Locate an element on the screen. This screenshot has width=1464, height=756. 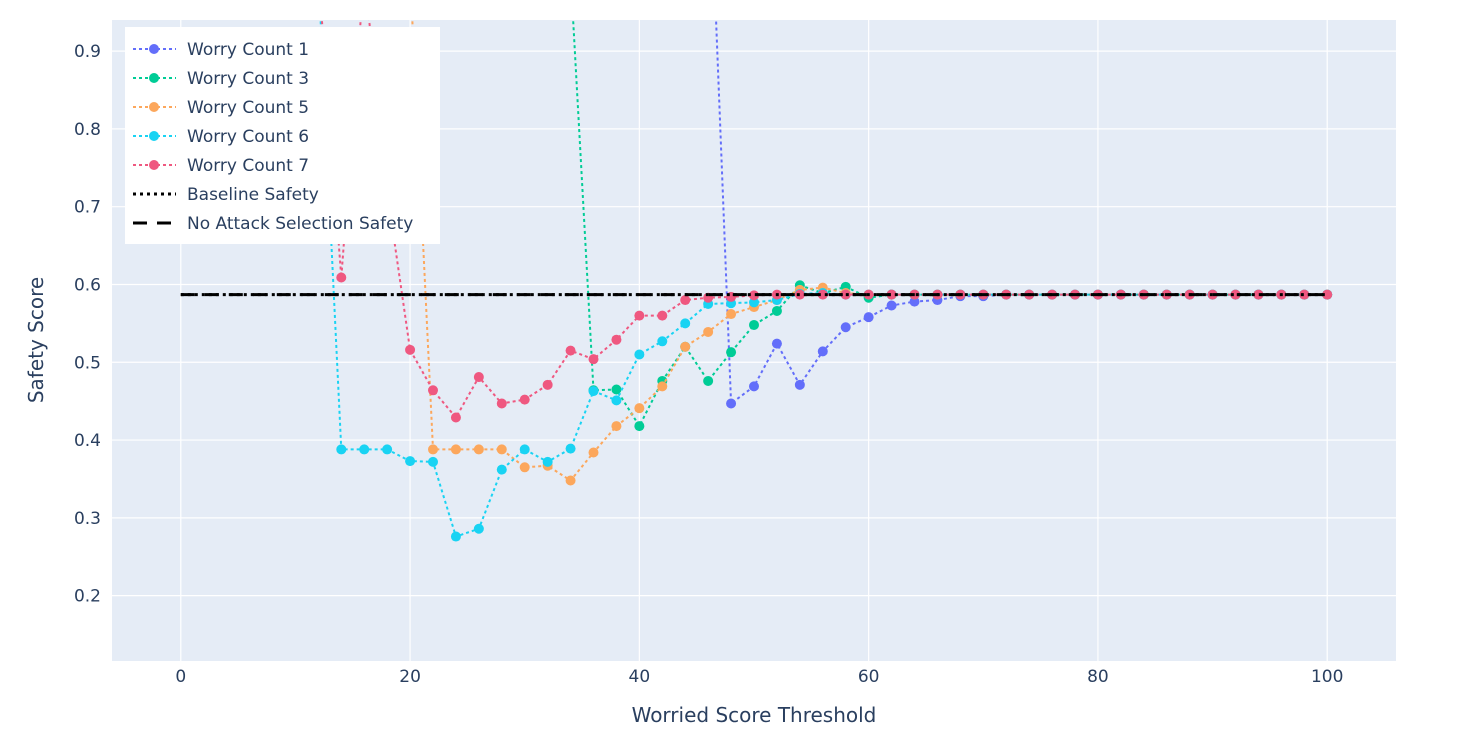
legend-label: Worry Count 3 is located at coordinates (248, 79).